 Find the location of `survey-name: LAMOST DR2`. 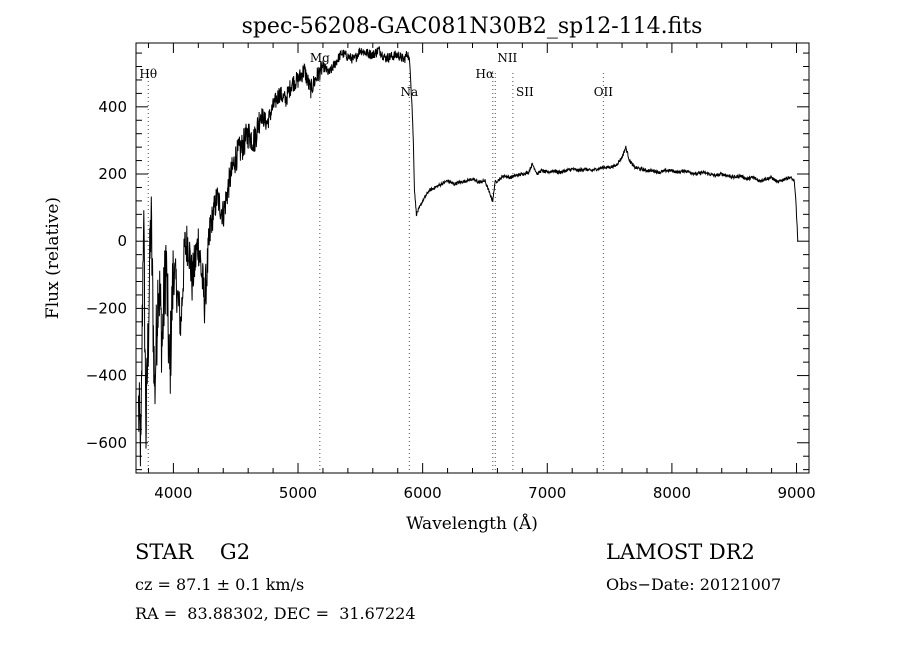

survey-name: LAMOST DR2 is located at coordinates (680, 552).